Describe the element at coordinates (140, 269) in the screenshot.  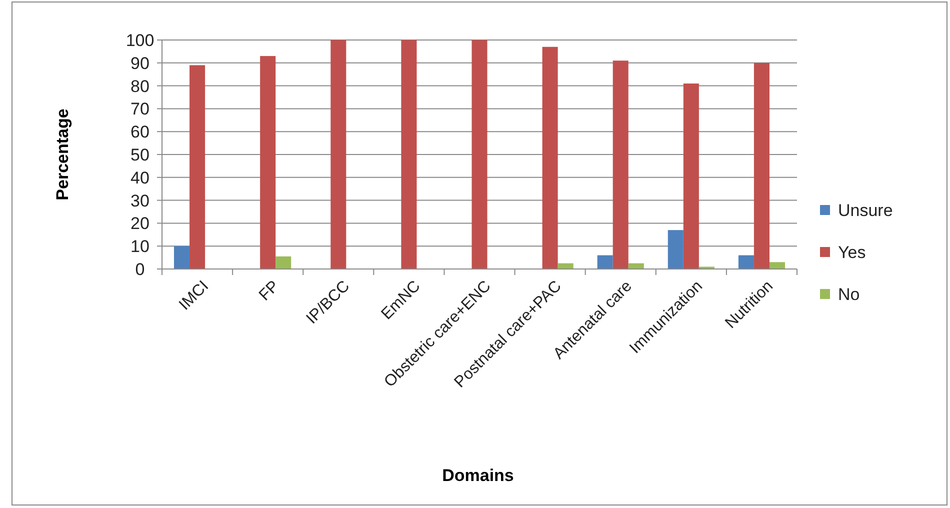
I see `y-tick-label: 0` at that location.